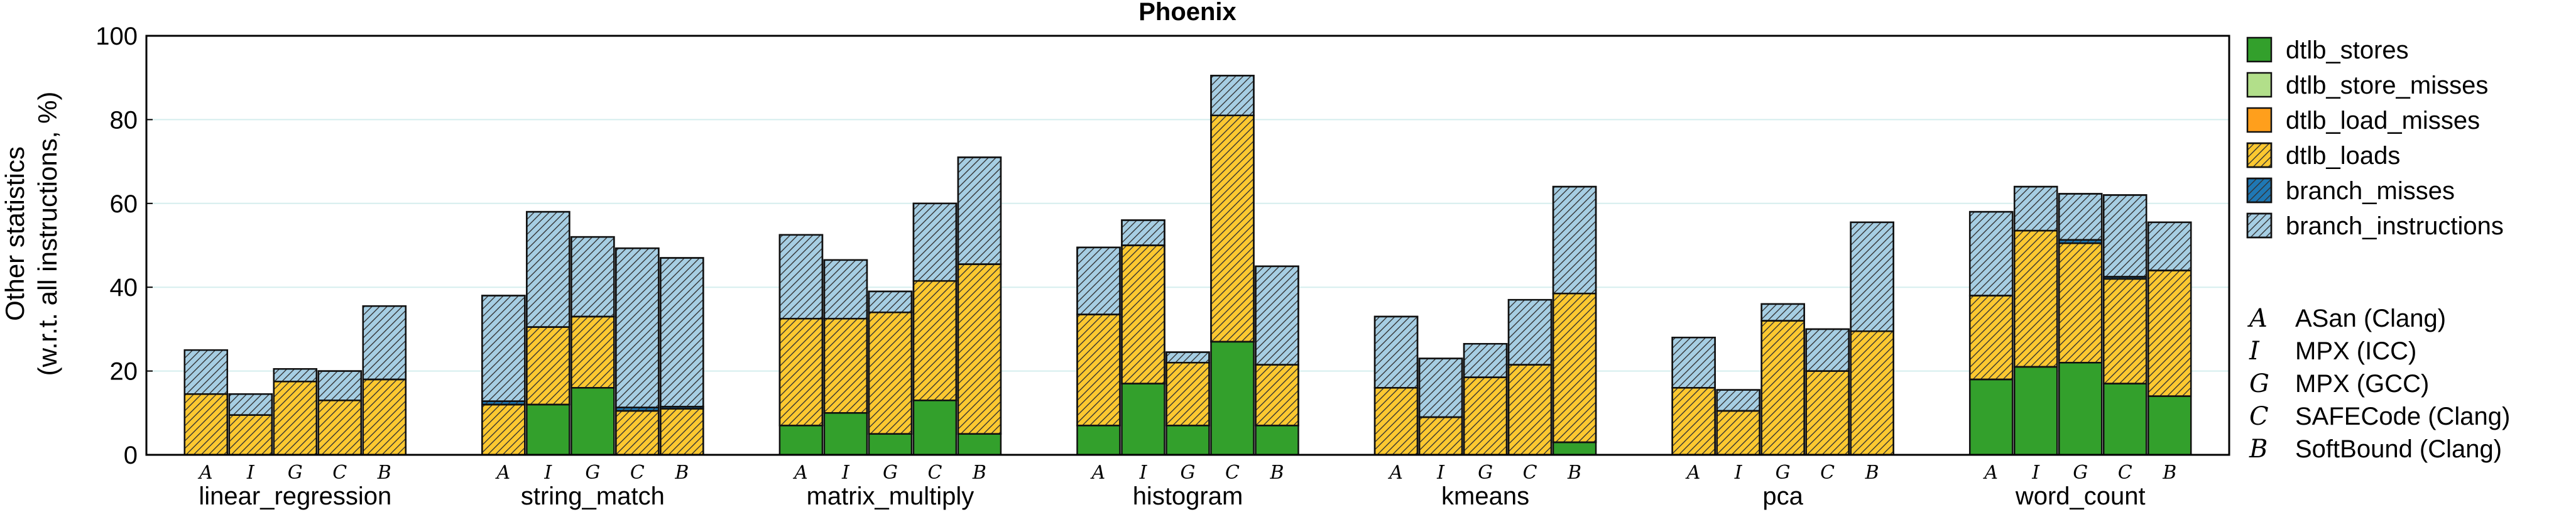 The height and width of the screenshot is (512, 2576). What do you see at coordinates (2080, 217) in the screenshot?
I see `bar-word_count-G-branch_instructions-hatch` at bounding box center [2080, 217].